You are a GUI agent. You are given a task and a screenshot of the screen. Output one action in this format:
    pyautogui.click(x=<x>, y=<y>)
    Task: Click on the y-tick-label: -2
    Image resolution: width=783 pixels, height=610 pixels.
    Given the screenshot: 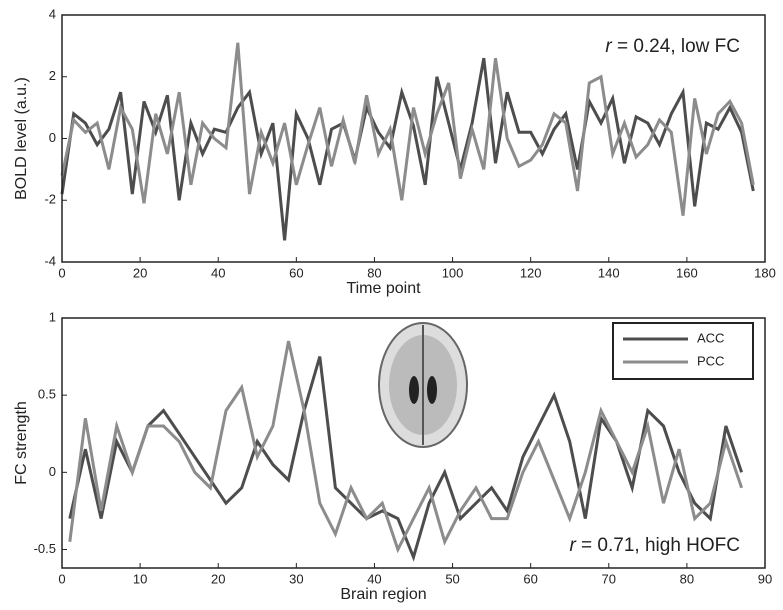 What is the action you would take?
    pyautogui.click(x=50, y=199)
    